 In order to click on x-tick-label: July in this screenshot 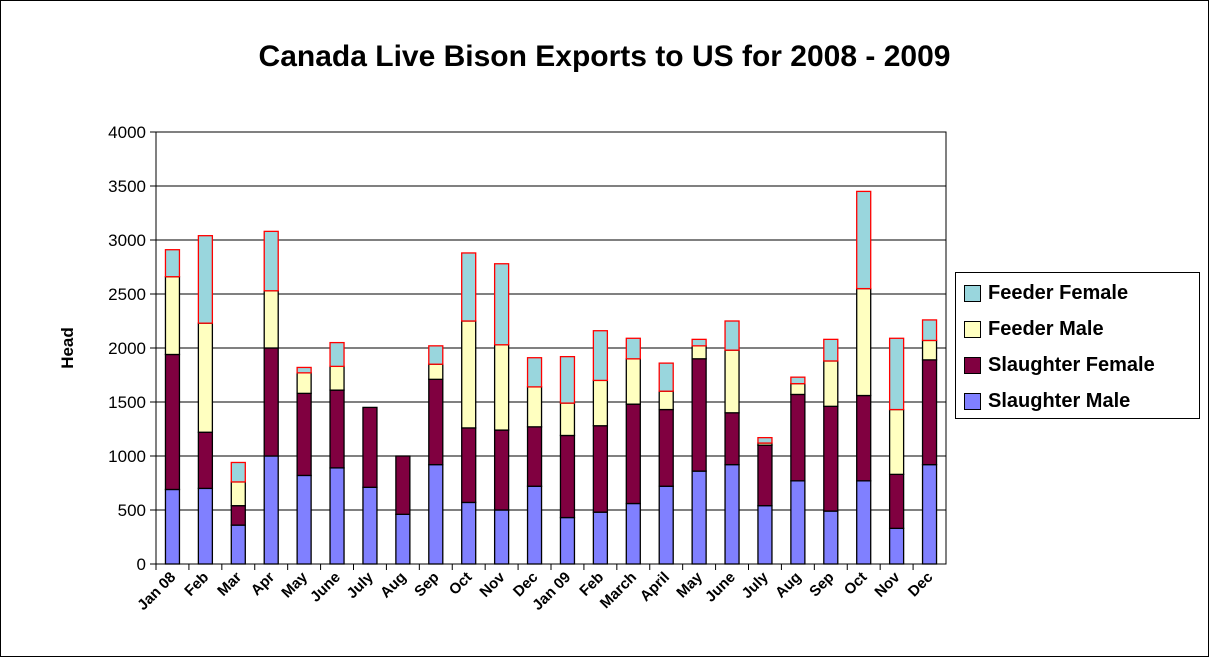, I will do `click(361, 585)`.